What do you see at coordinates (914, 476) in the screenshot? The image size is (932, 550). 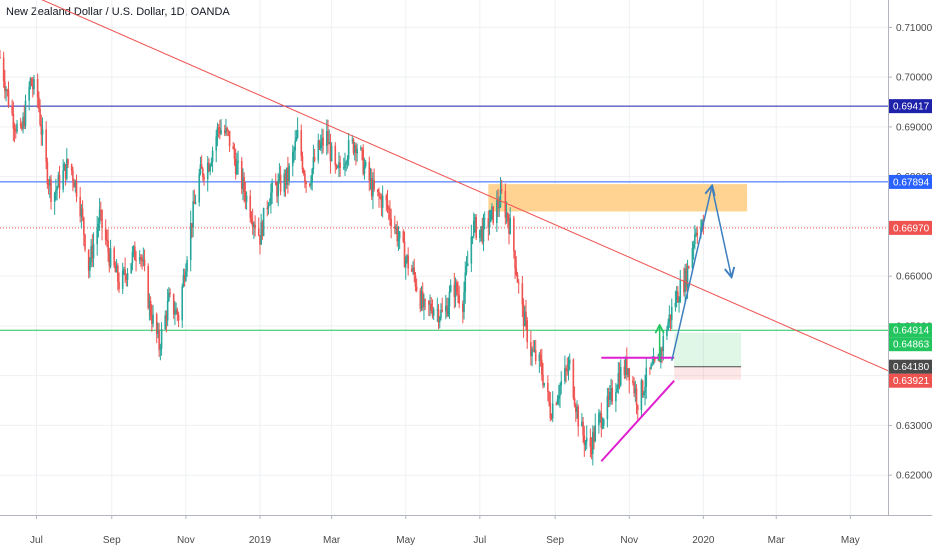 I see `y-tick-label: 0.62000` at bounding box center [914, 476].